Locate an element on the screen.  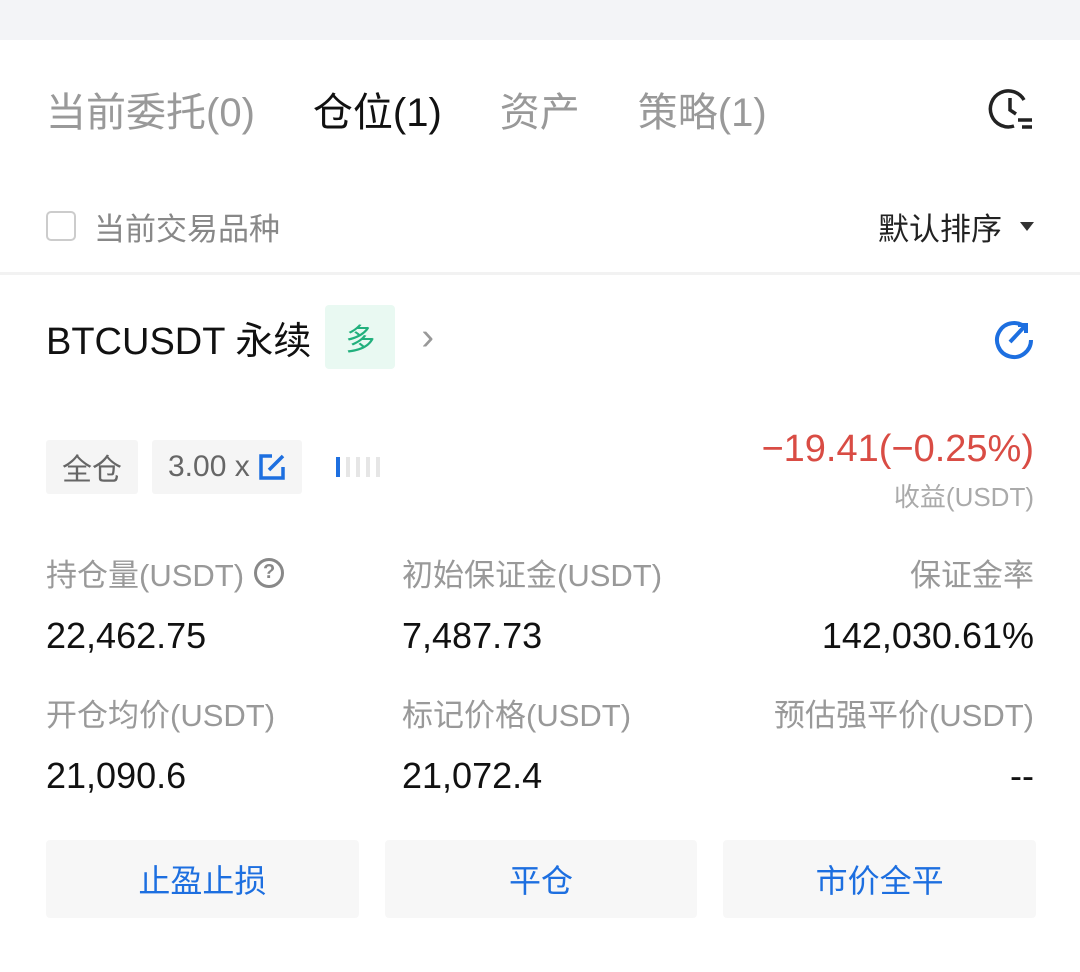
metric-value: 21,090.6 is located at coordinates (116, 775).